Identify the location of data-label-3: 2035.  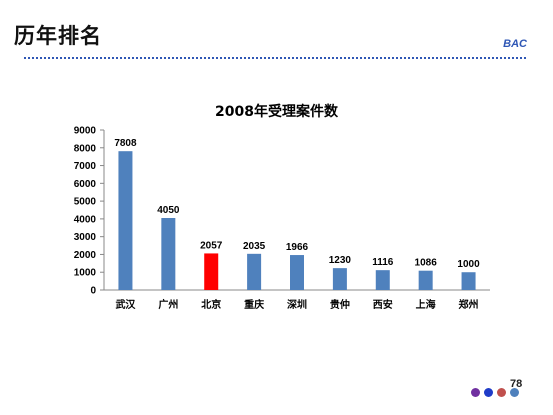
(254, 246).